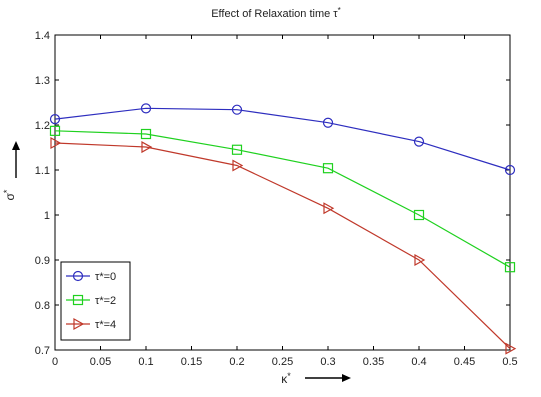  Describe the element at coordinates (9, 194) in the screenshot. I see `y-axis-label: σ*` at that location.